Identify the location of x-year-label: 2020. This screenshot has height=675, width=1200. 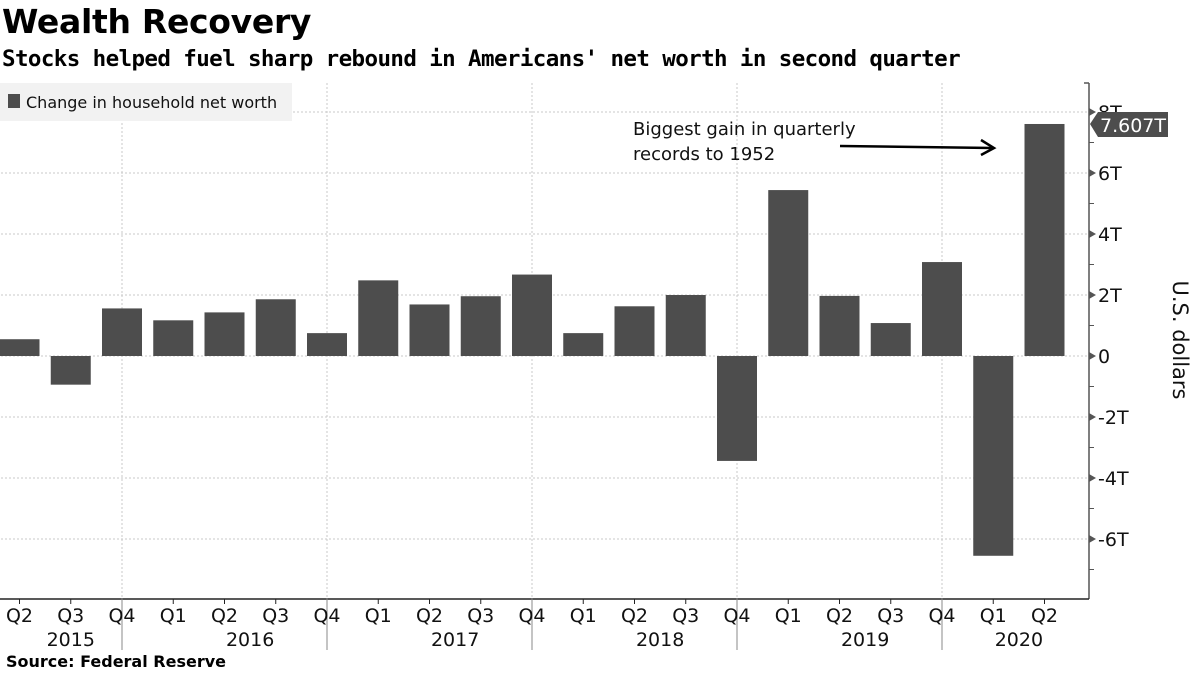
(1019, 640).